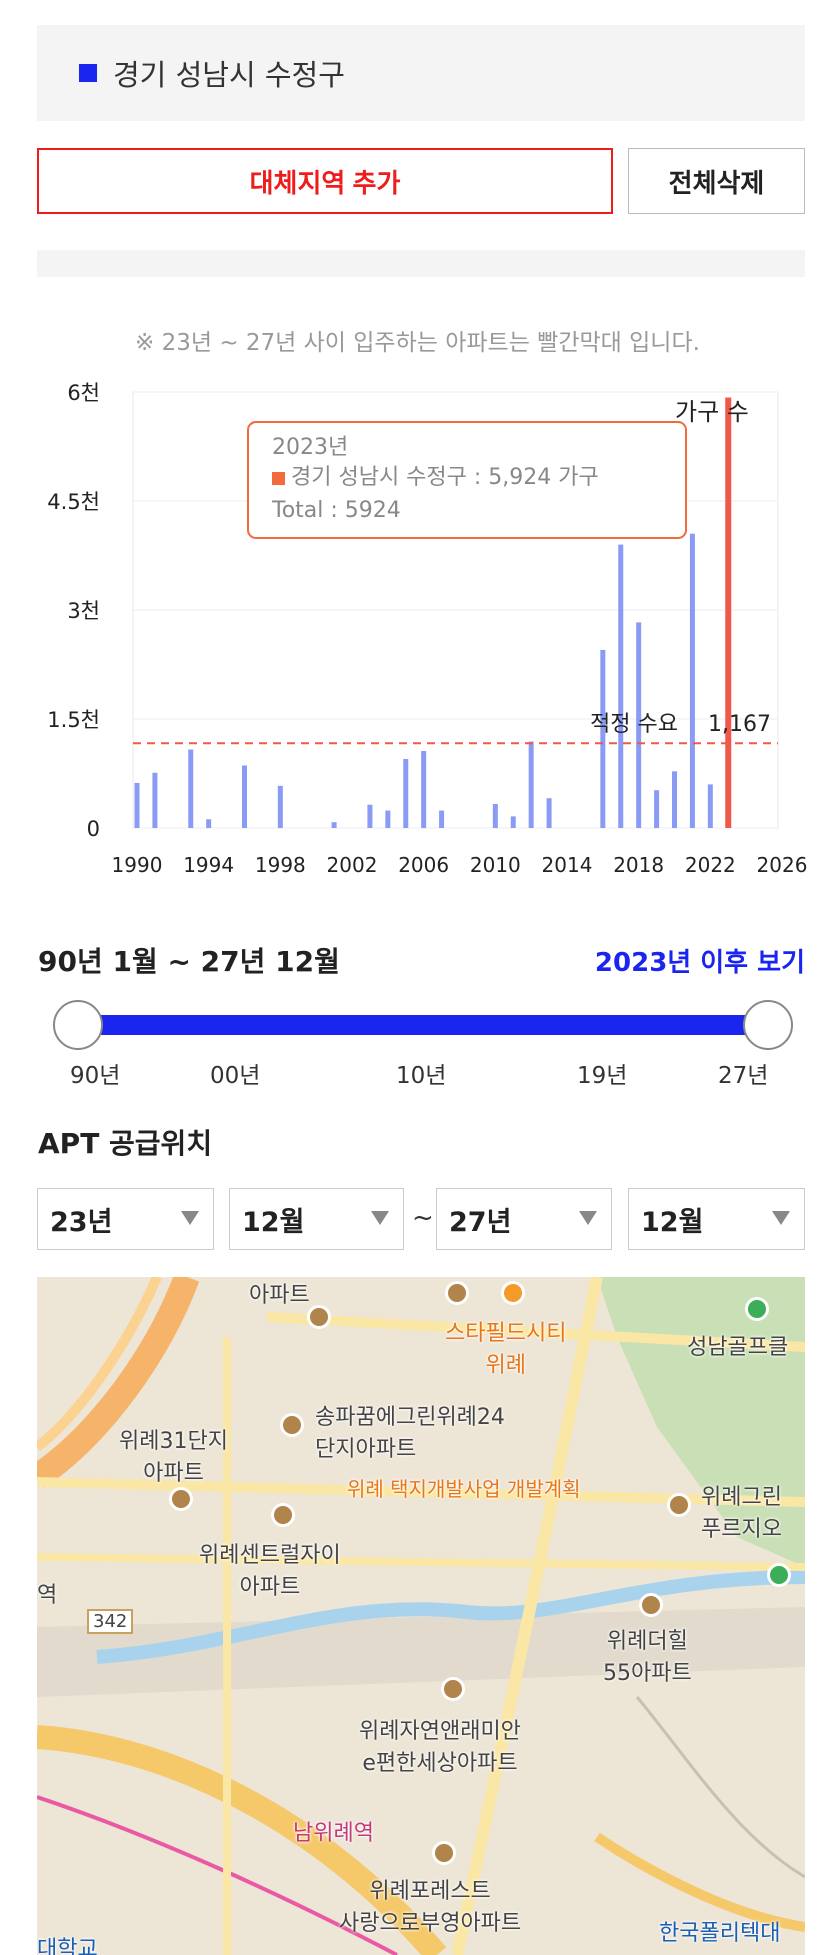 This screenshot has height=1955, width=827. I want to click on tooltip-year: 2023년, so click(310, 447).